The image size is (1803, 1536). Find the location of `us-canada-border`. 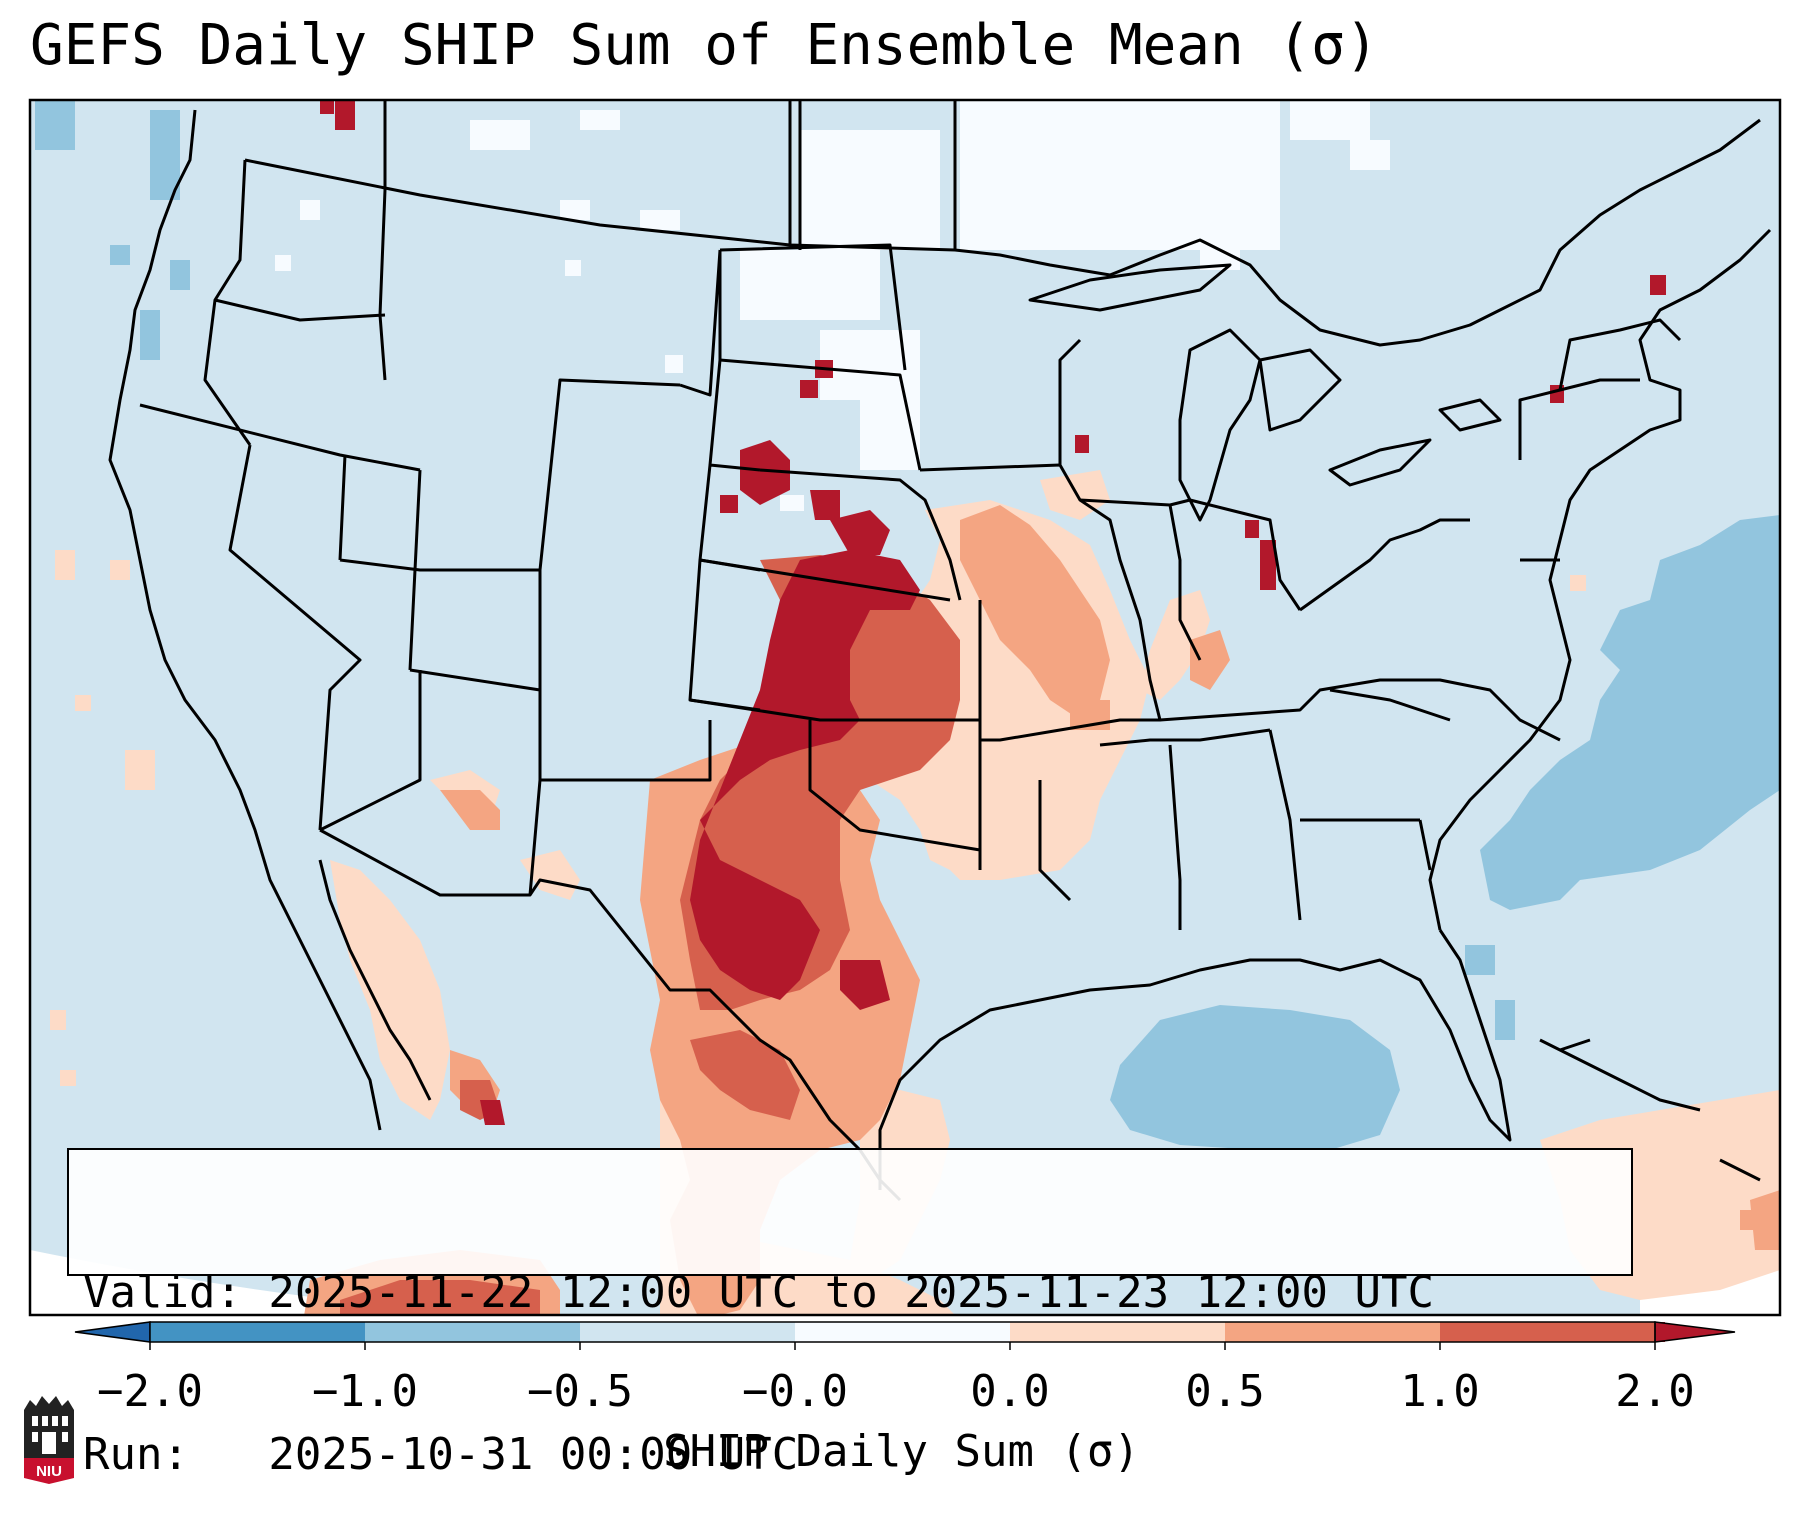

us-canada-border is located at coordinates (1002, 232).